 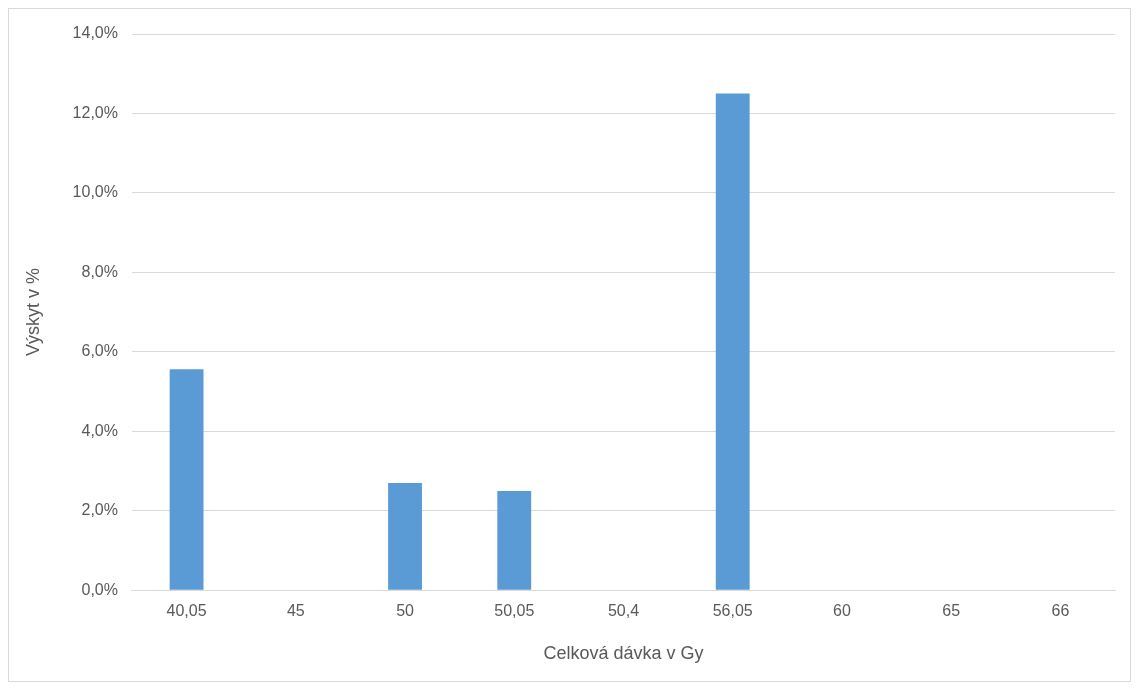 I want to click on x-tick-label: 65, so click(x=951, y=611).